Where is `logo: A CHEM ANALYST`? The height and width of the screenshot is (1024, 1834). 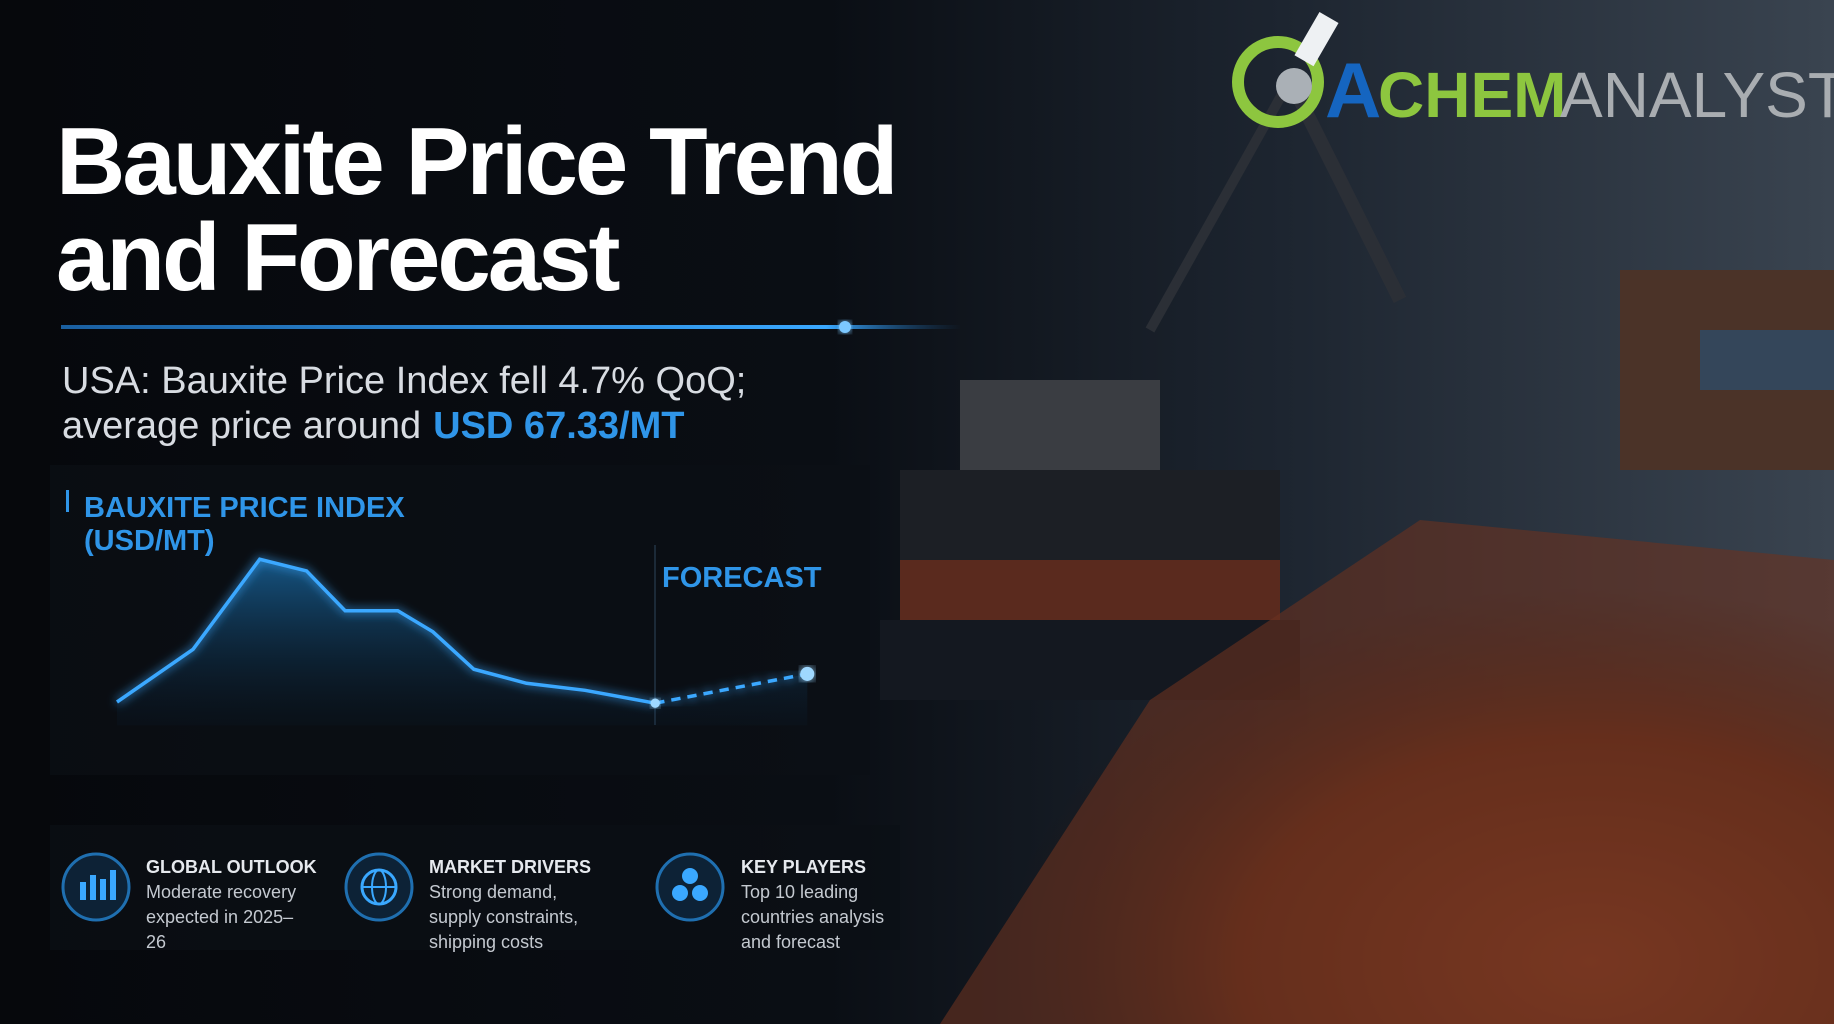 logo: A CHEM ANALYST is located at coordinates (1533, 72).